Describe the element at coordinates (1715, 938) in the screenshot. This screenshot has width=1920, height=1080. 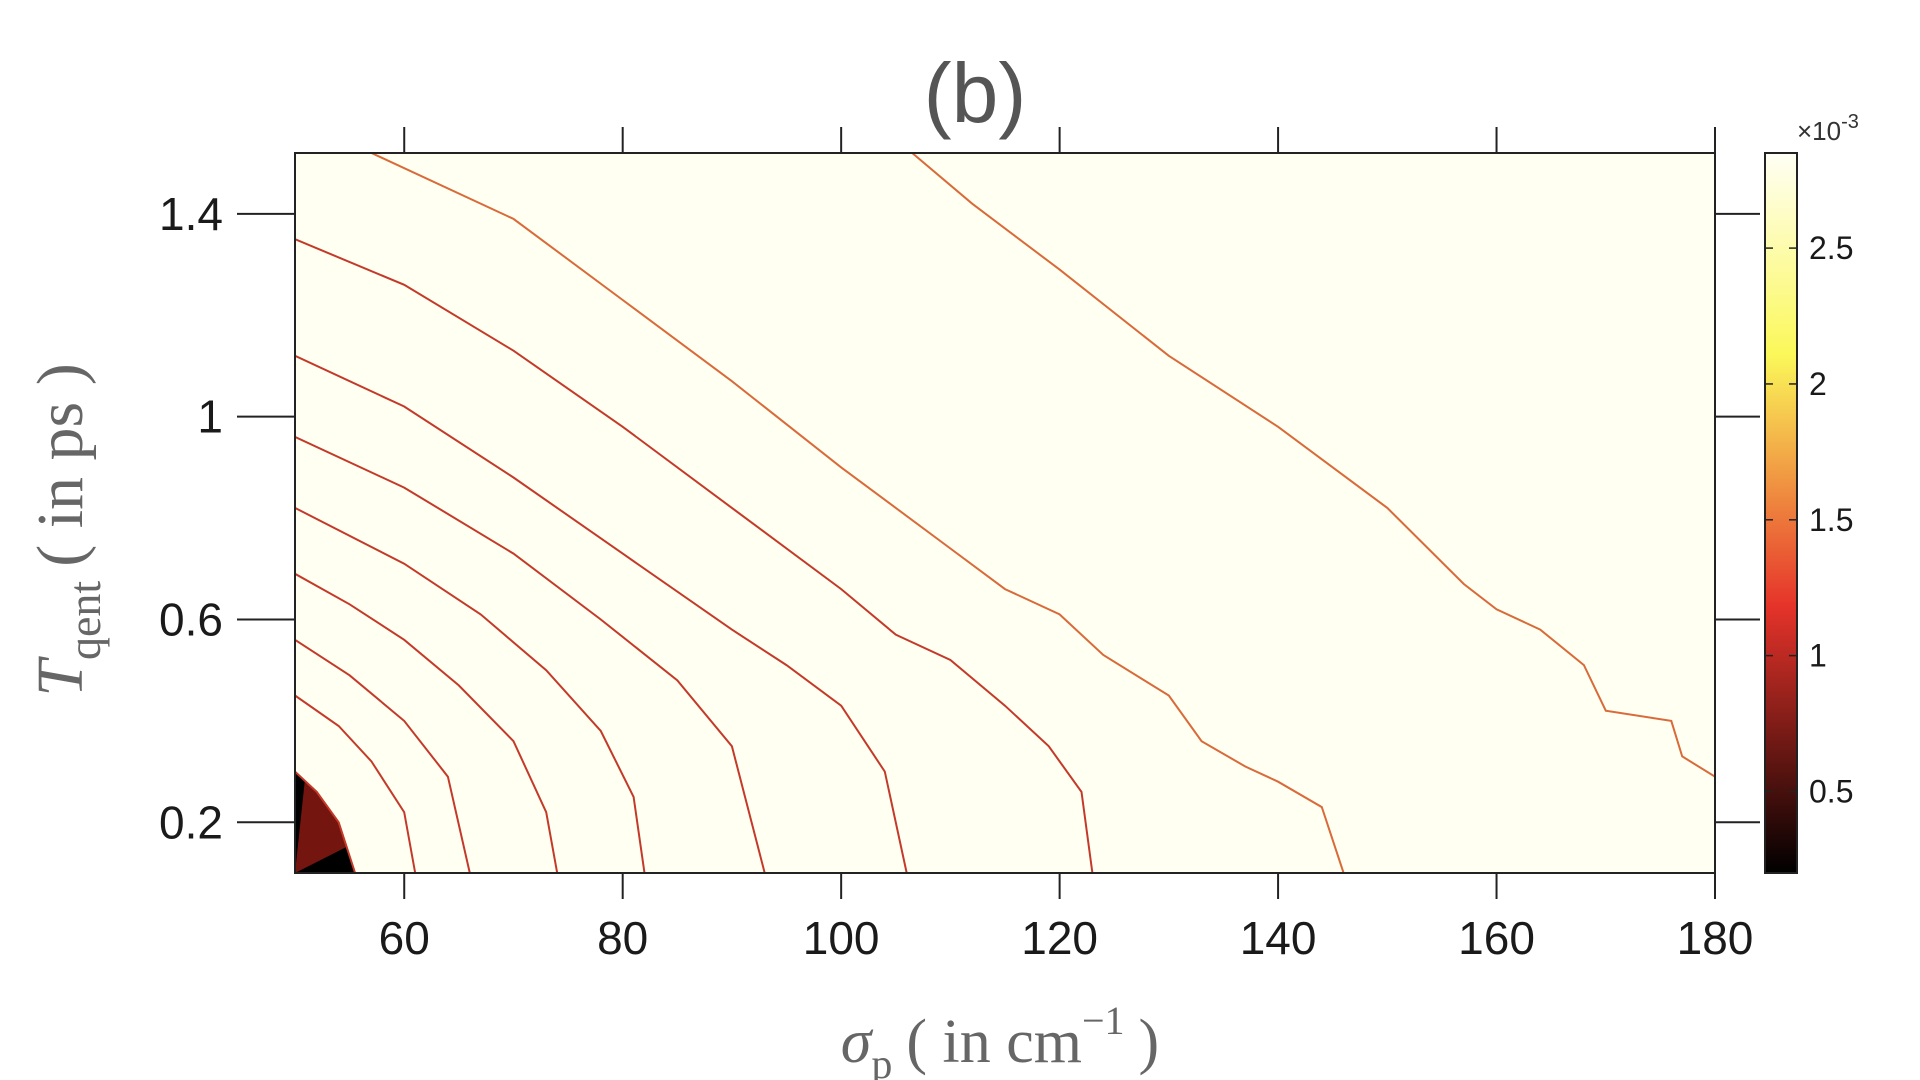
I see `x-tick-label: 180` at that location.